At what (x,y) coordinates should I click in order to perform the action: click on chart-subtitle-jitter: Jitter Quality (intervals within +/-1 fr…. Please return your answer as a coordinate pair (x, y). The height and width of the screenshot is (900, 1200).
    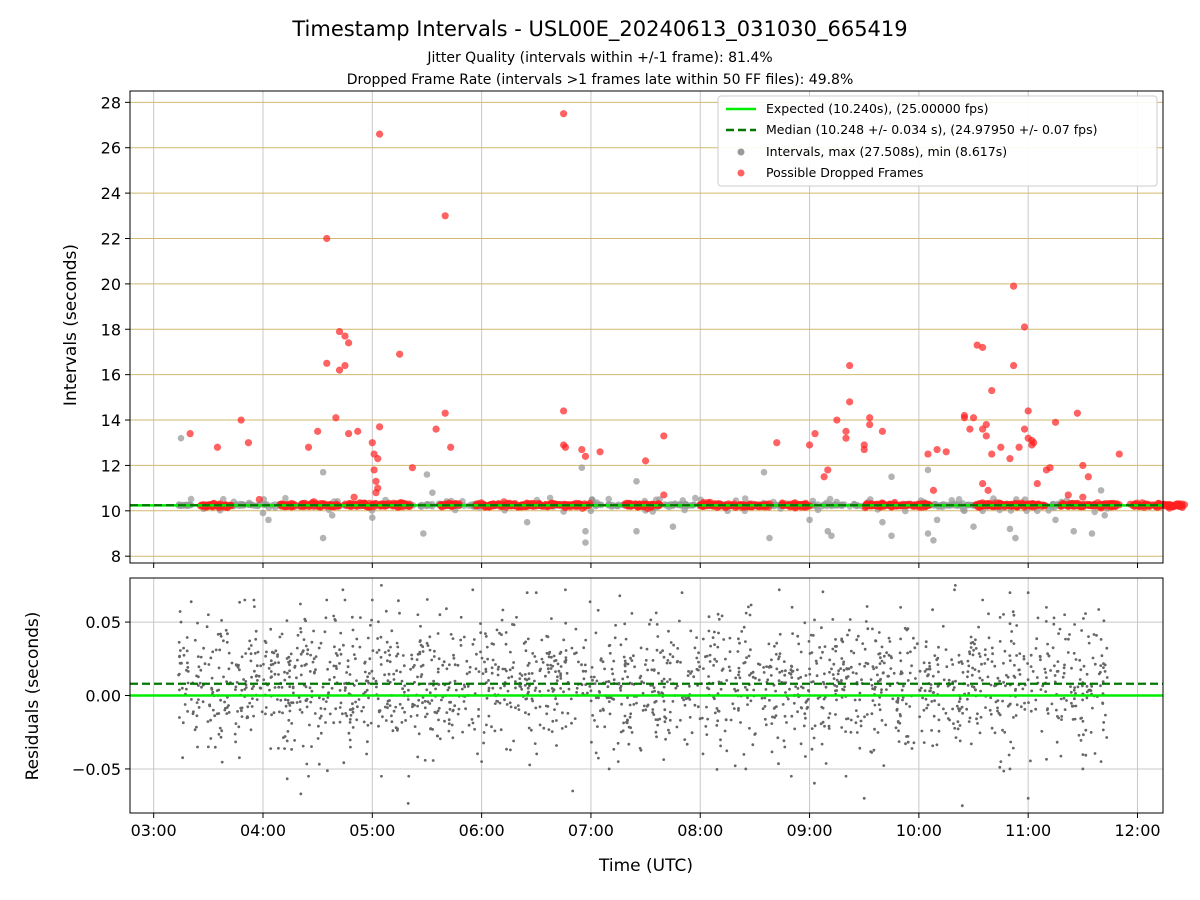
    Looking at the image, I should click on (599, 58).